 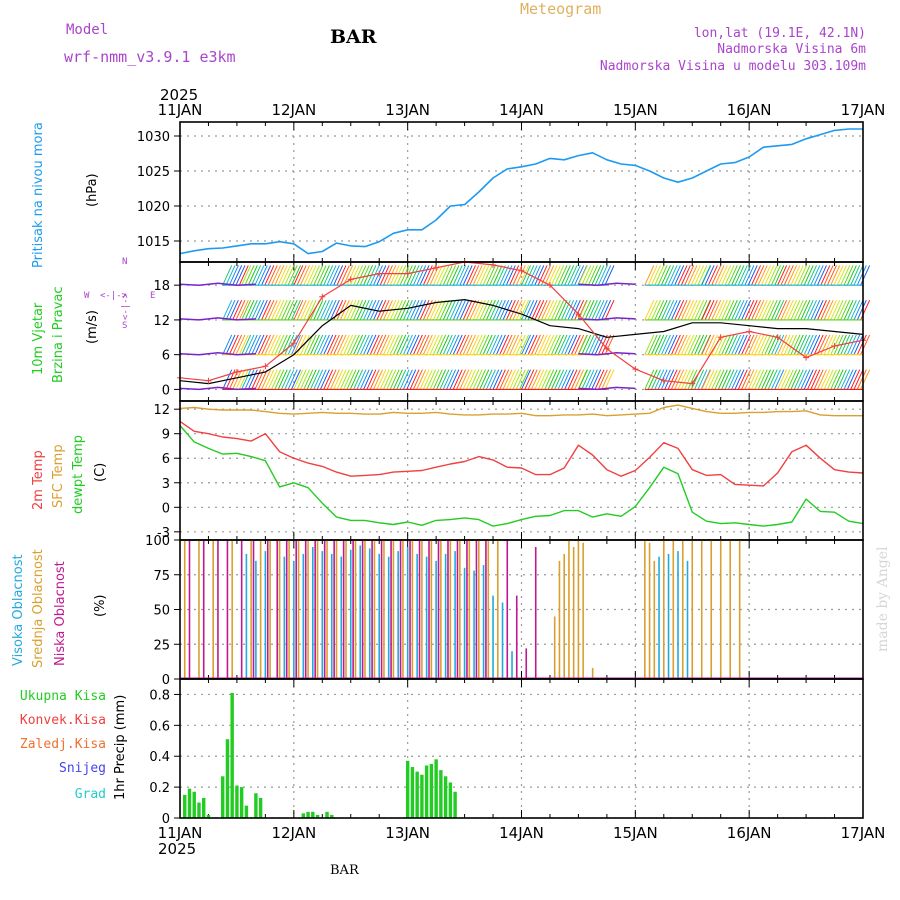 What do you see at coordinates (521, 191) in the screenshot?
I see `pressure-line` at bounding box center [521, 191].